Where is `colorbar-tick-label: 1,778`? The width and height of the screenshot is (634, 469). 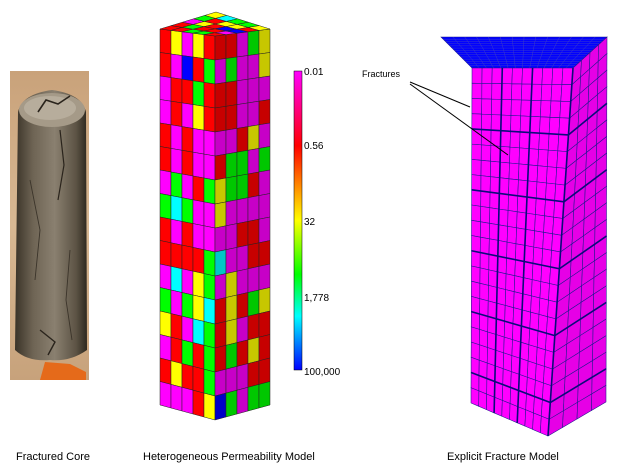 colorbar-tick-label: 1,778 is located at coordinates (316, 298).